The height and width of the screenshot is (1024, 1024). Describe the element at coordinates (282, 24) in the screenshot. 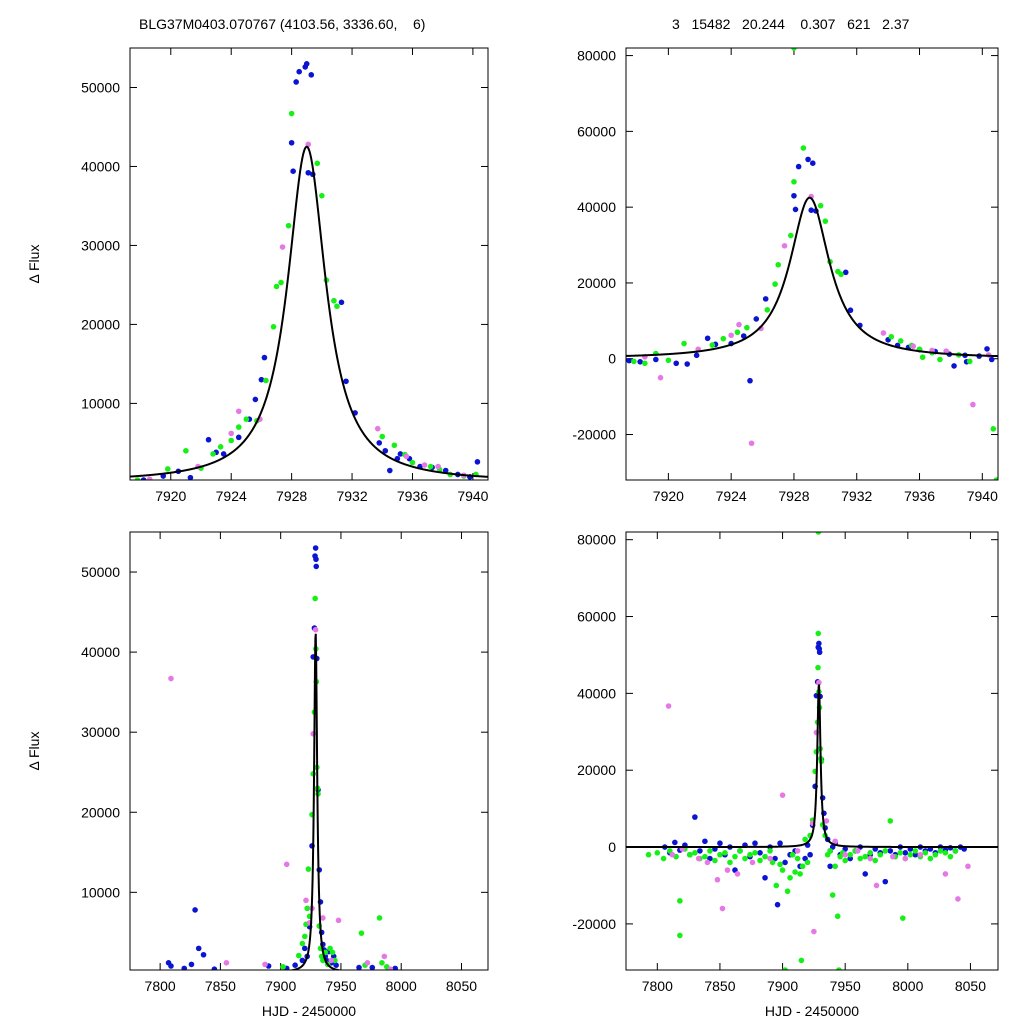

I see `header-object-id: BLG37M0403.070767 (4103.56, 3336.60, 6)` at that location.